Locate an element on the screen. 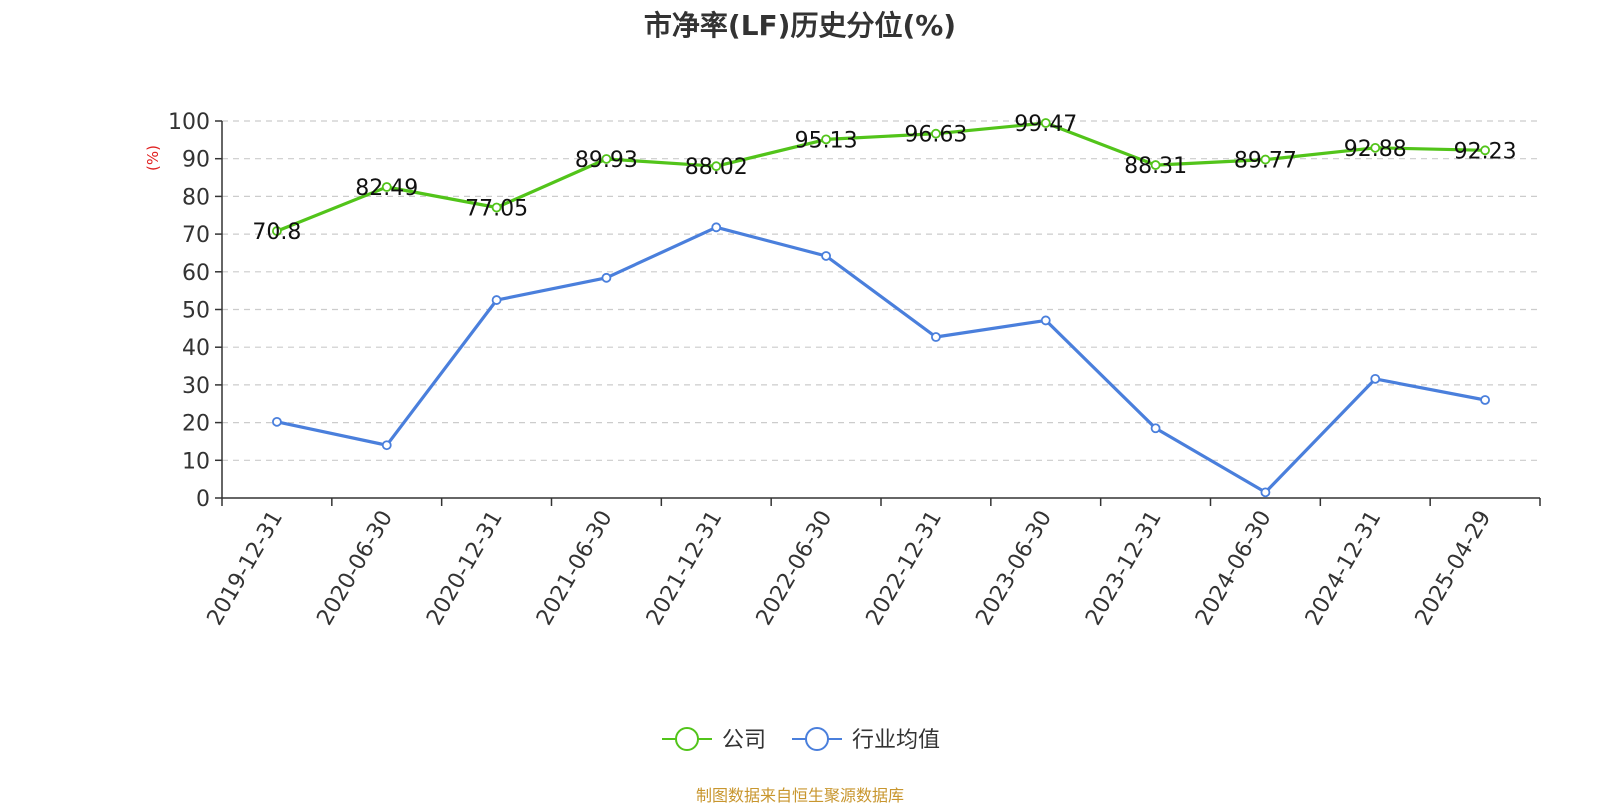  legend-label: 公司 is located at coordinates (744, 740).